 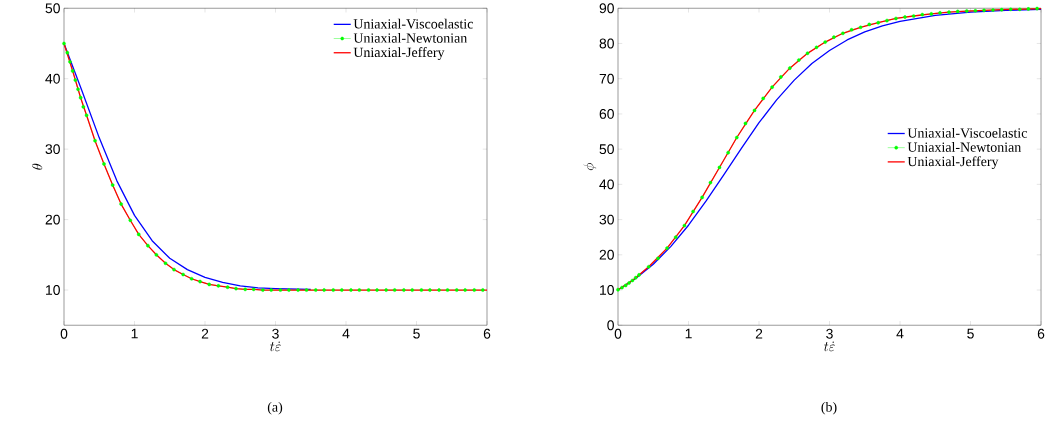 What do you see at coordinates (829, 346) in the screenshot?
I see `x-axis-title: $t\dot{\varepsilon}$` at bounding box center [829, 346].